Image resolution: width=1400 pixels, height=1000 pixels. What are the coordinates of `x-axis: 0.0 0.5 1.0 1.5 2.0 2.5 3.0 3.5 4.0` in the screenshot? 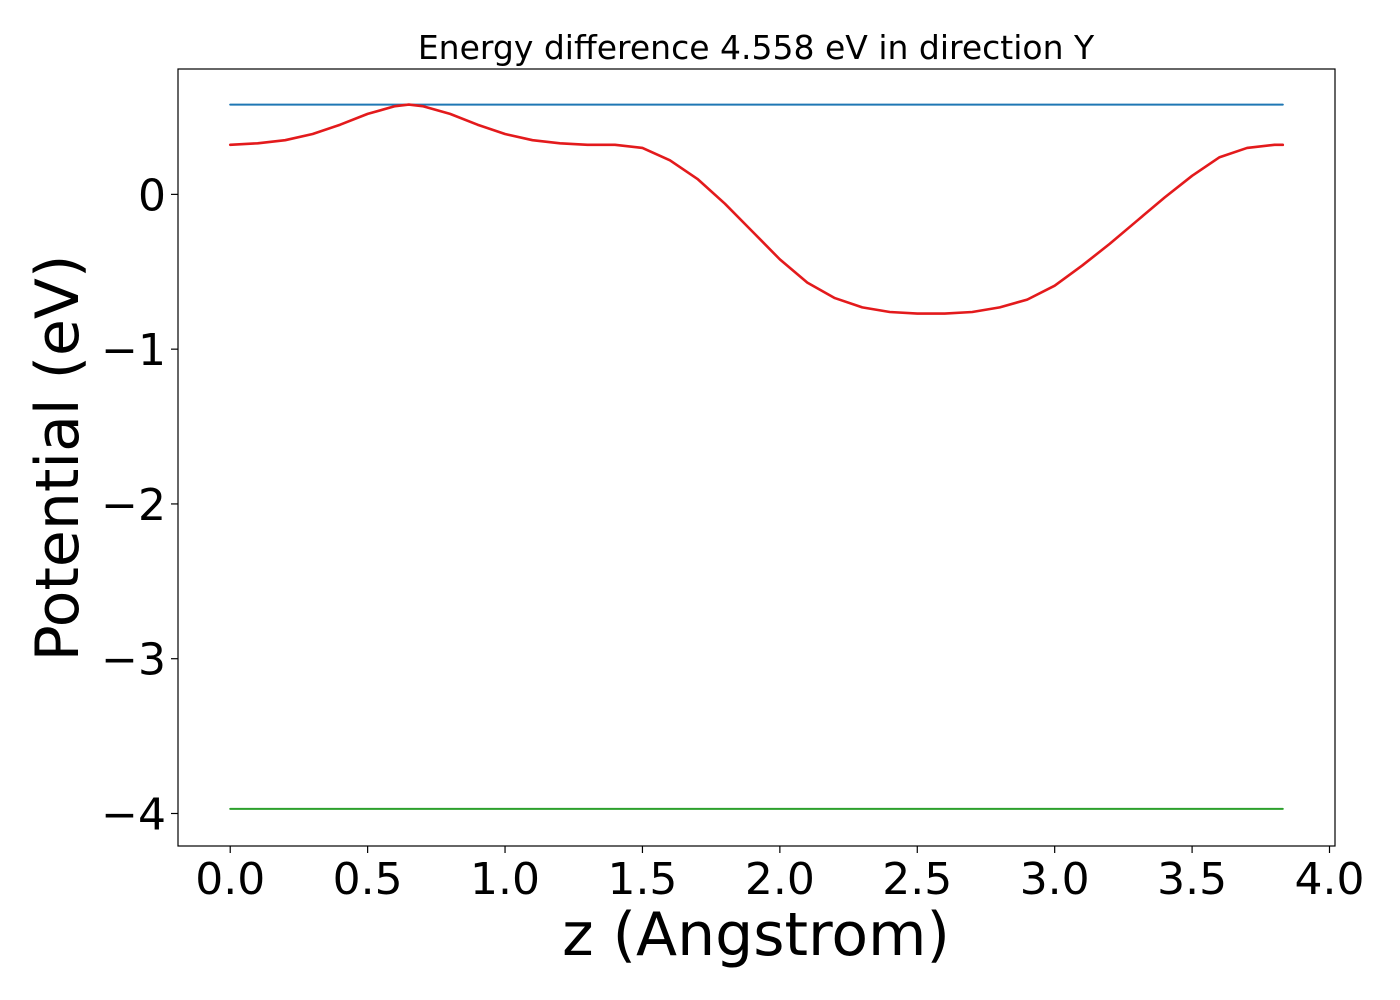 It's located at (779, 875).